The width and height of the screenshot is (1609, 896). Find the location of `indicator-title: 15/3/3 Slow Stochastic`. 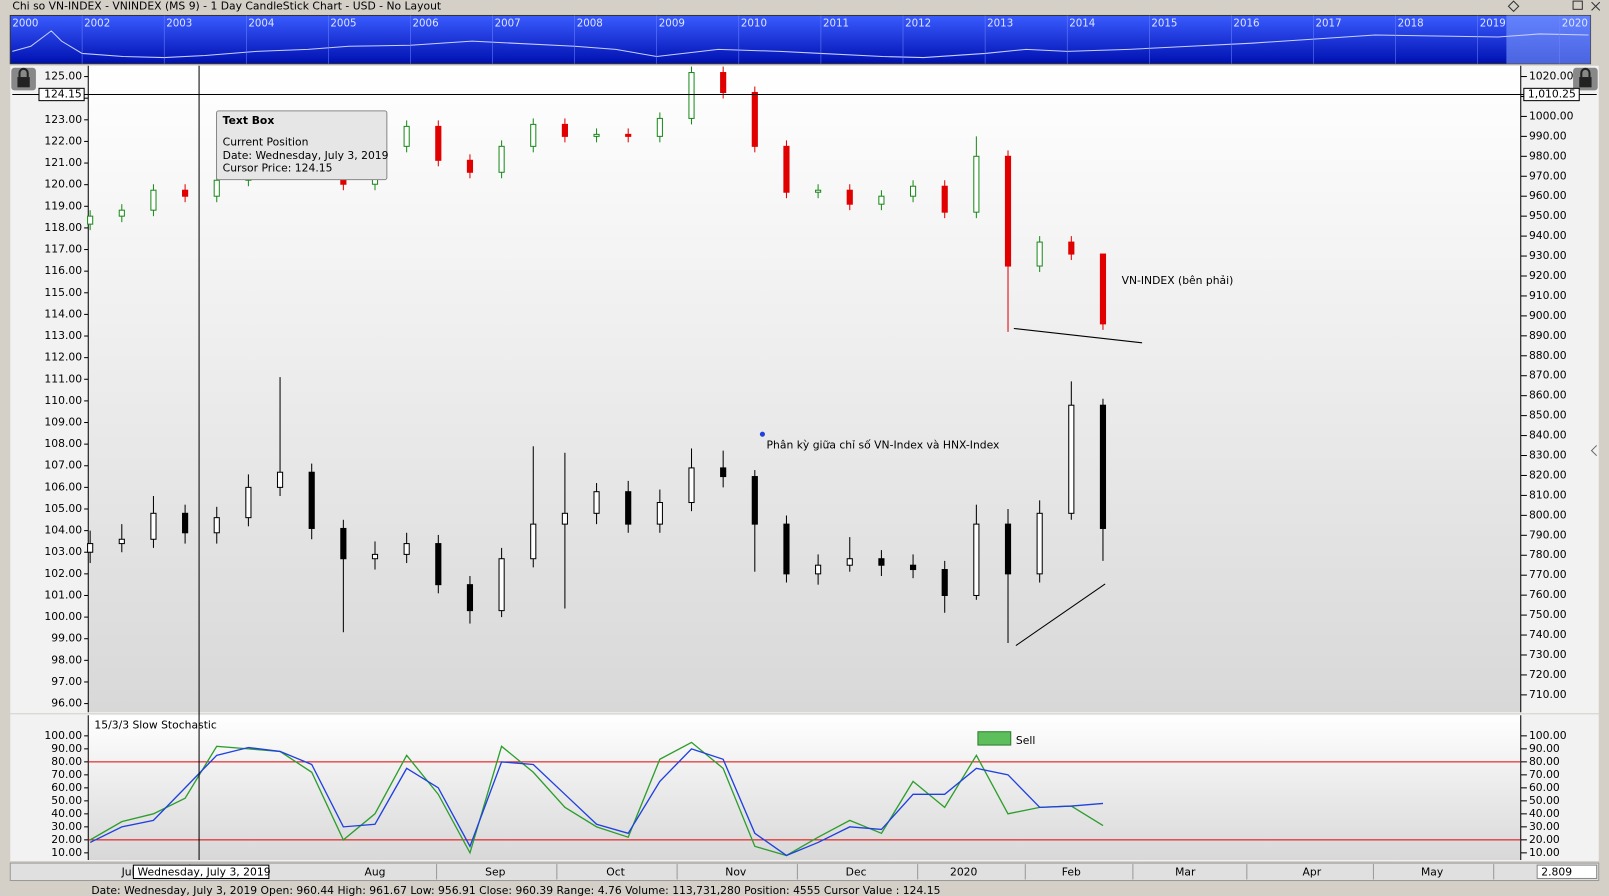

indicator-title: 15/3/3 Slow Stochastic is located at coordinates (155, 725).